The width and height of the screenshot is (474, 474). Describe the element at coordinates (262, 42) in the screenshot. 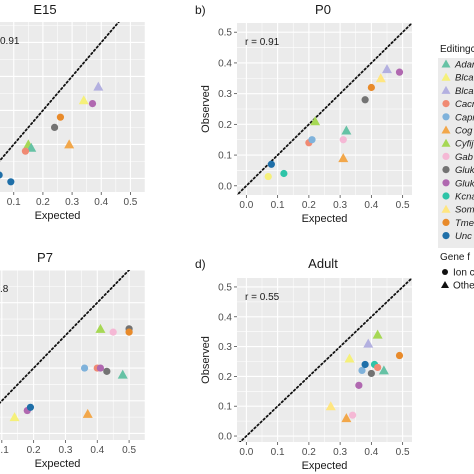

I see `correlation-label: r = 0.91` at that location.